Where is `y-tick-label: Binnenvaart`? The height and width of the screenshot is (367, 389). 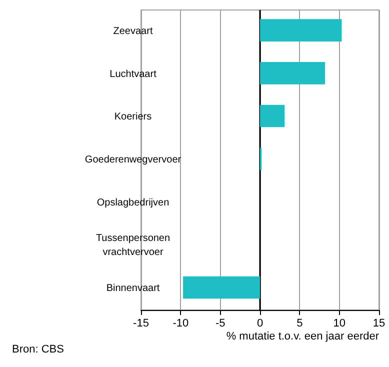
y-tick-label: Binnenvaart is located at coordinates (133, 288).